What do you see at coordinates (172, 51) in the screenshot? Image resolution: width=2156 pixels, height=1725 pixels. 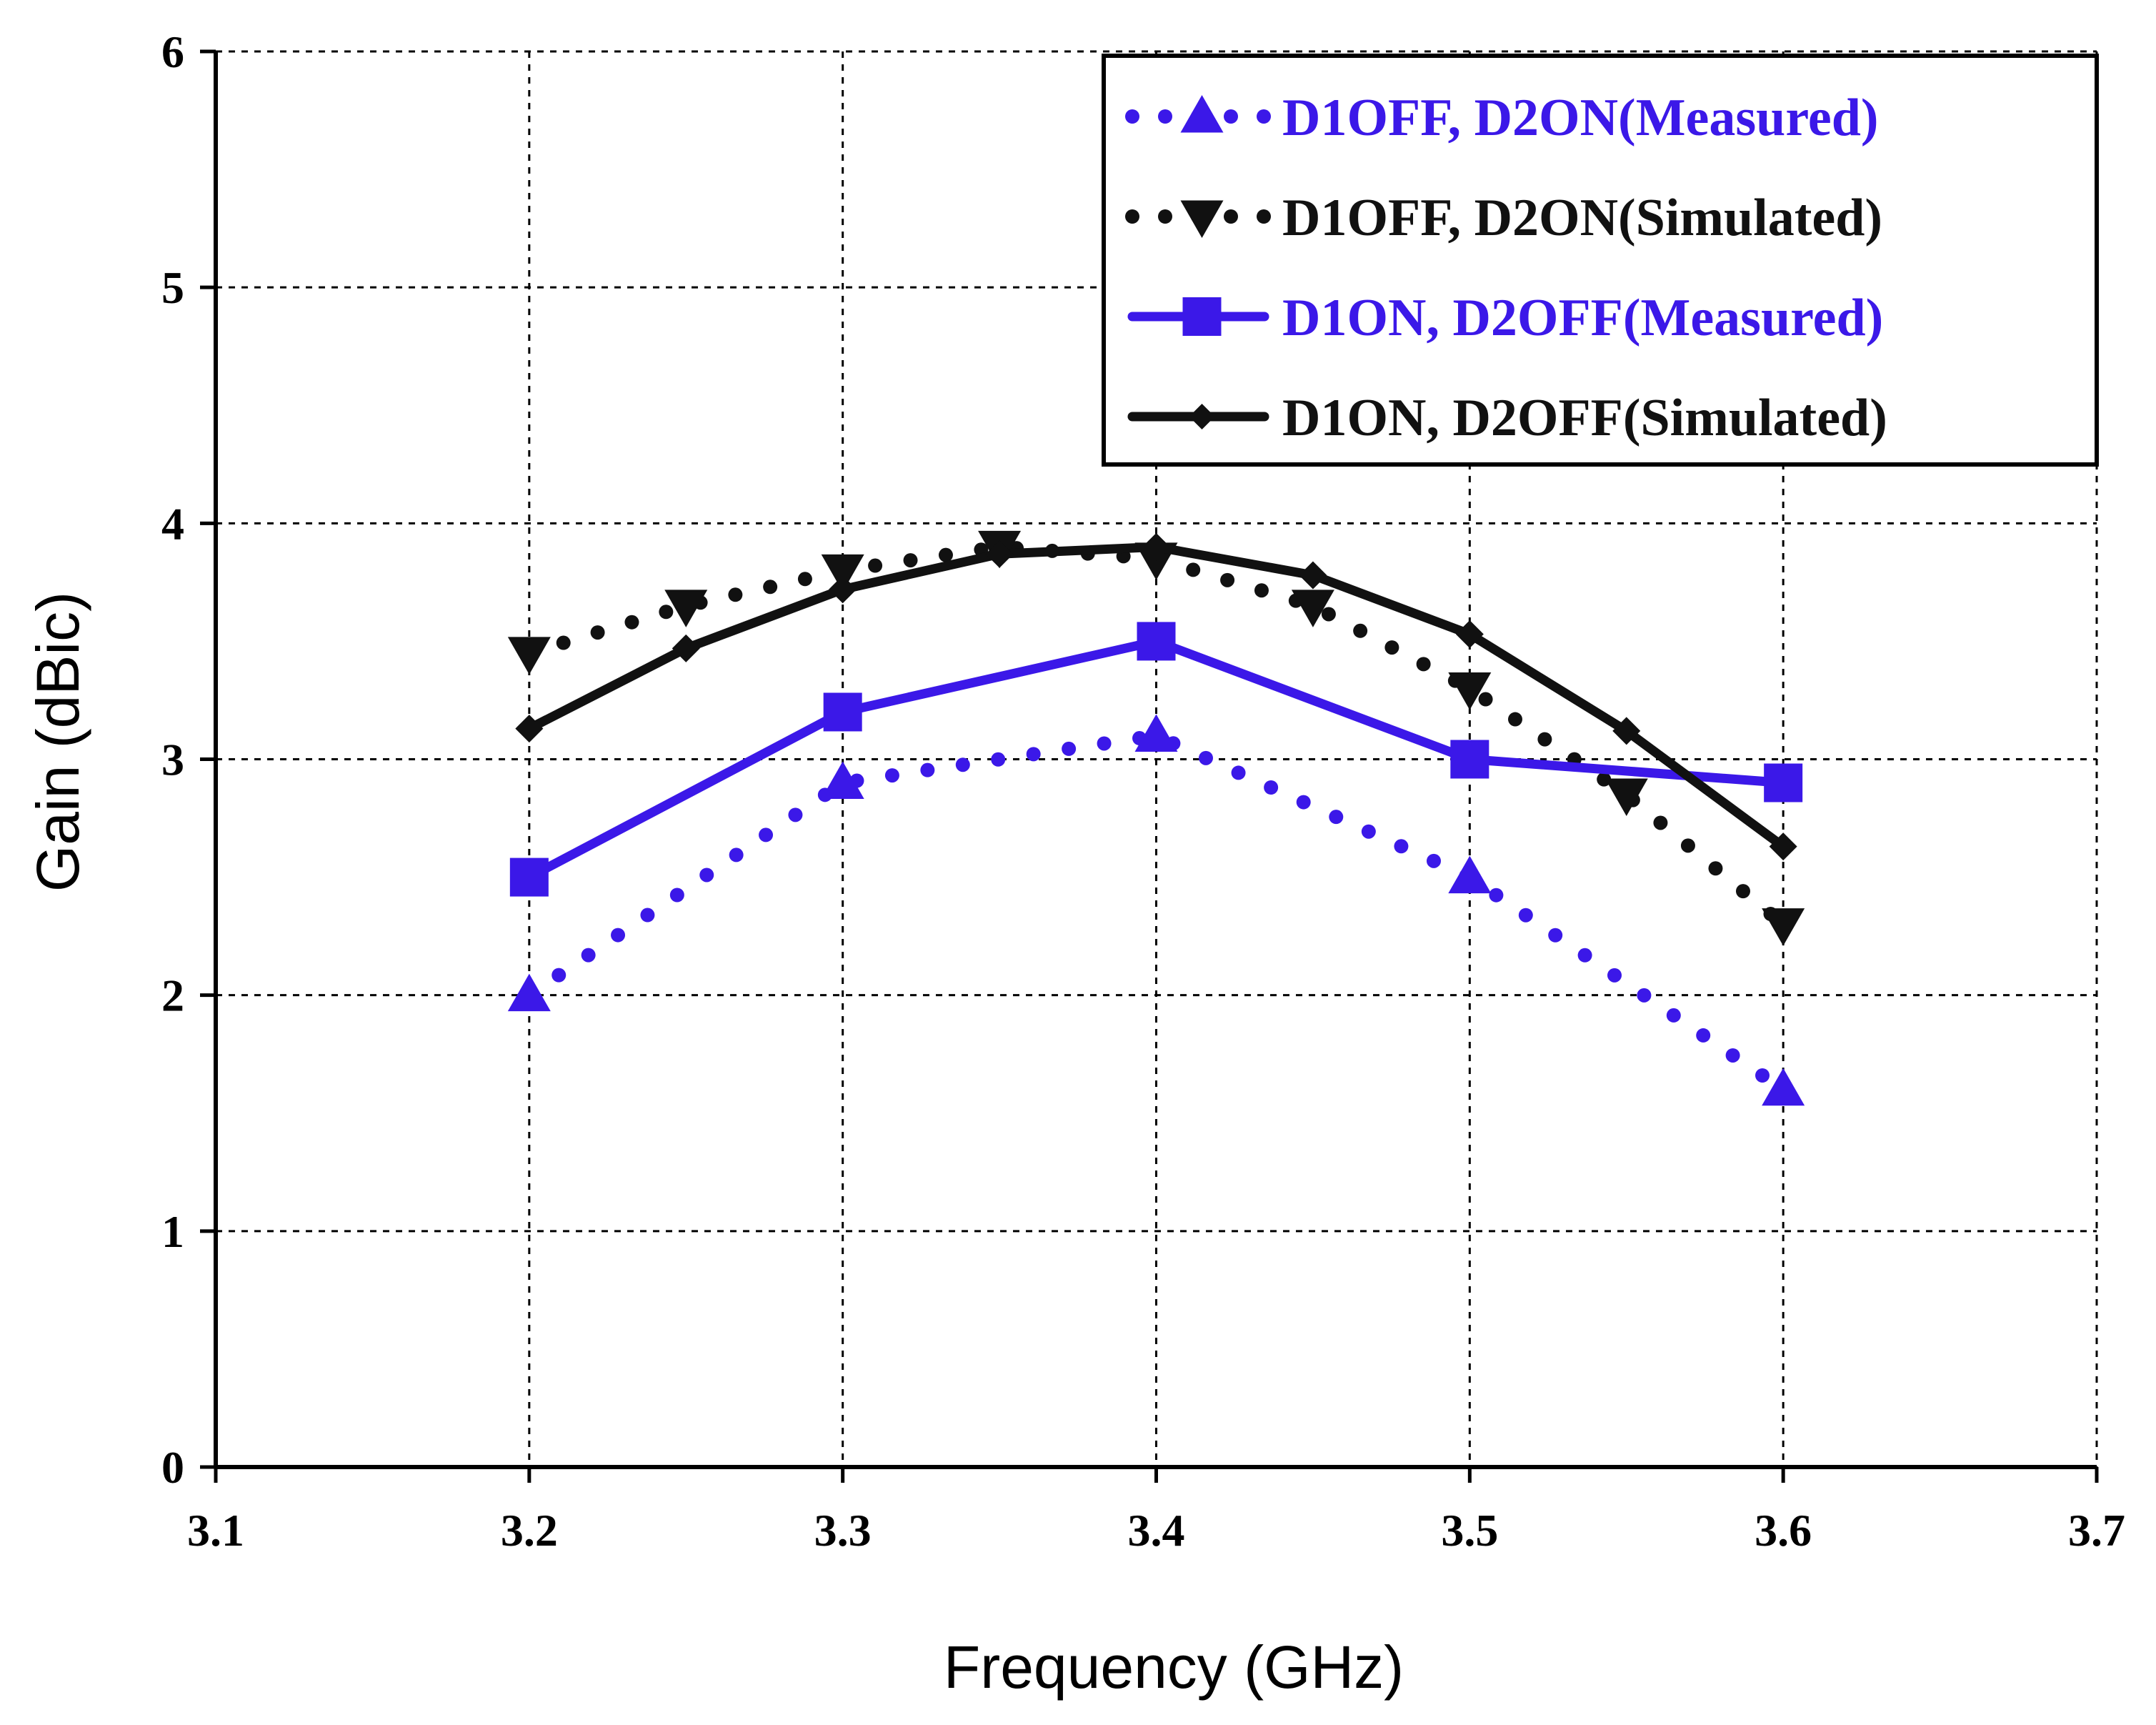 I see `y-tick-label: 6` at bounding box center [172, 51].